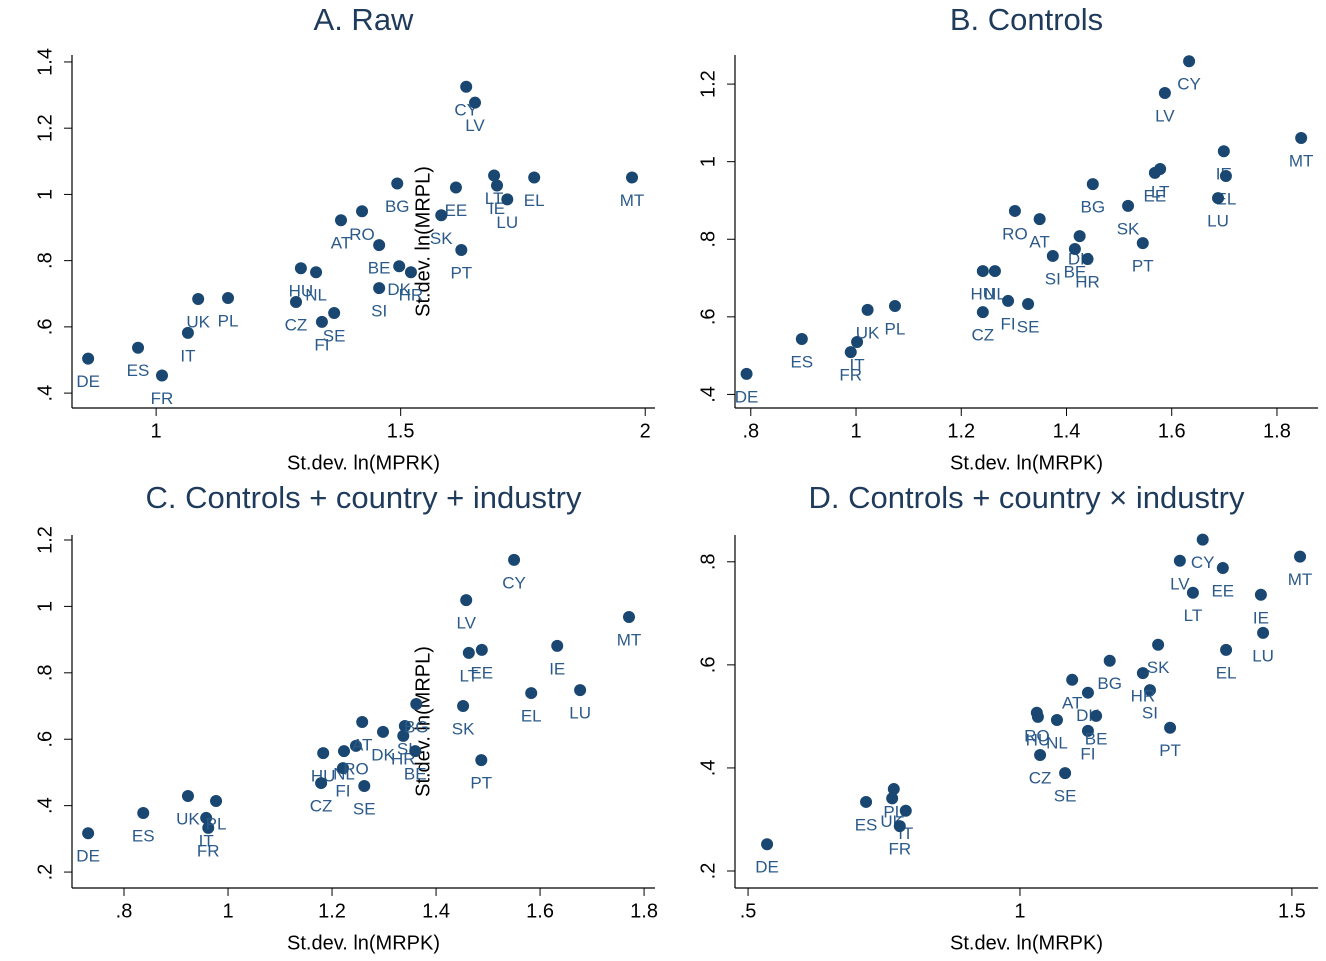 The height and width of the screenshot is (961, 1326). Describe the element at coordinates (708, 871) in the screenshot. I see `y-tick-label: .2` at that location.